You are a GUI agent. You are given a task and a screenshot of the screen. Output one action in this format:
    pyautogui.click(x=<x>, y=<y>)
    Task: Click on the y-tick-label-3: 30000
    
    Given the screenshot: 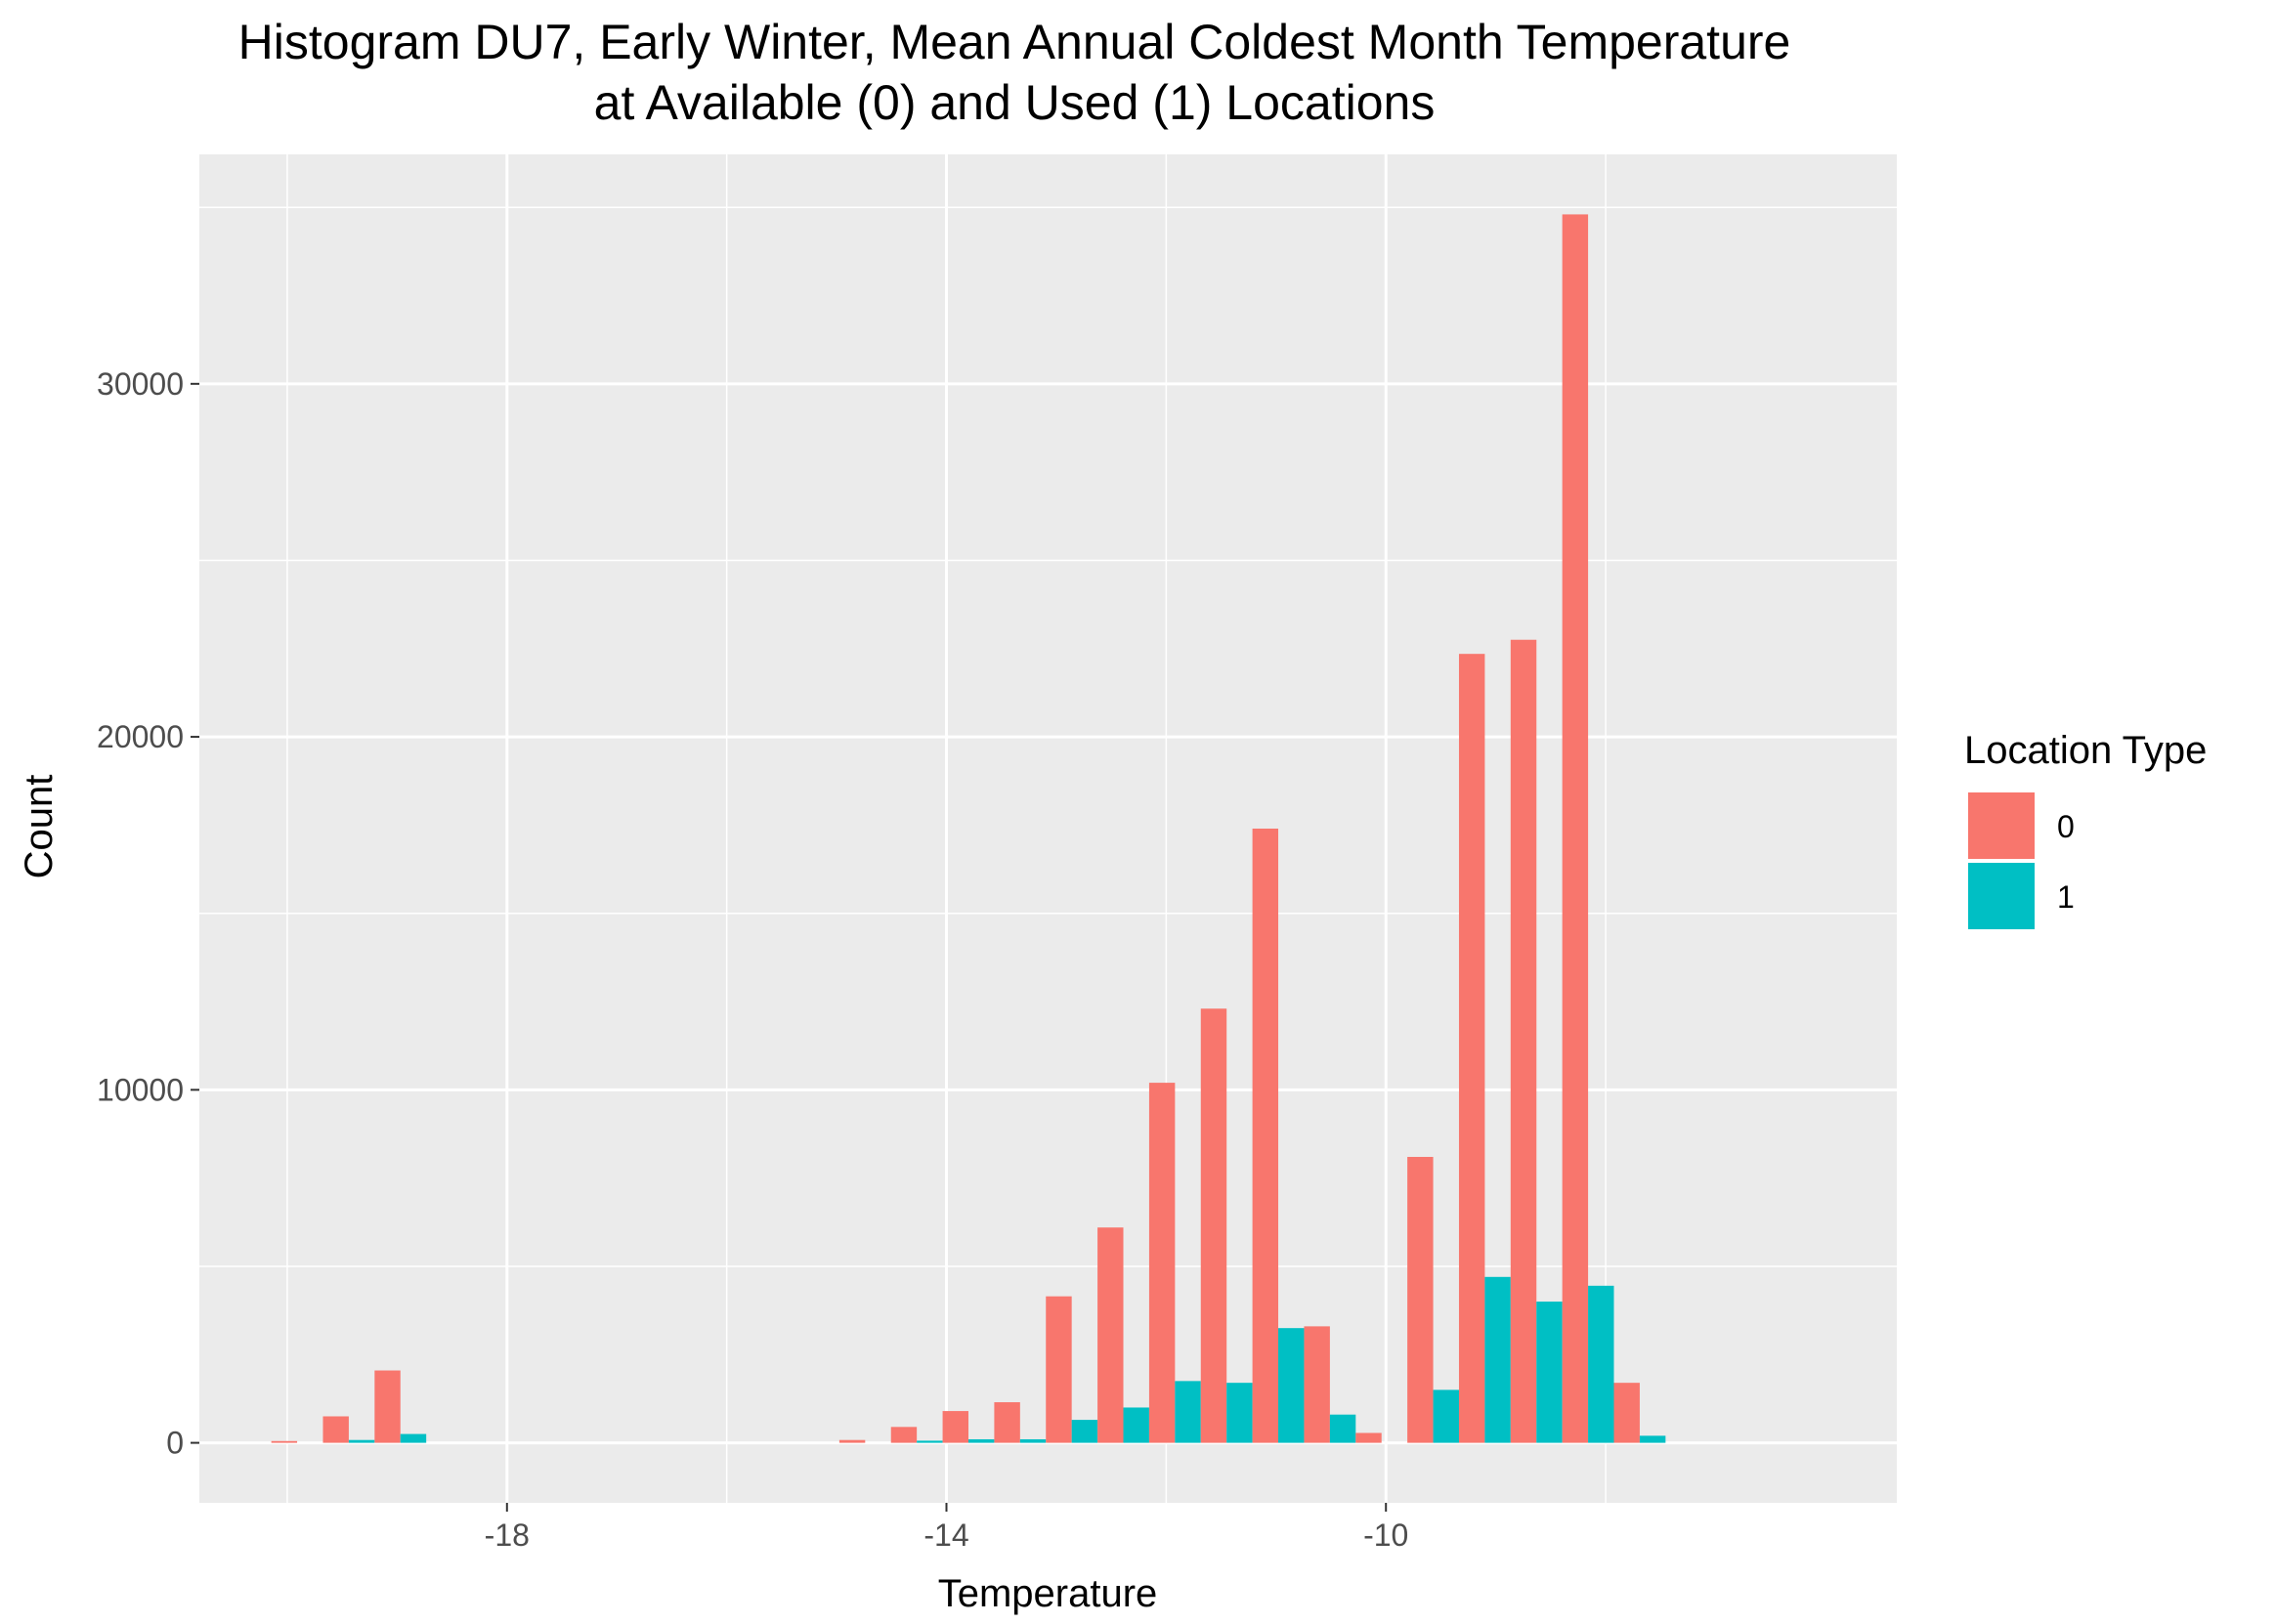 What is the action you would take?
    pyautogui.click(x=140, y=384)
    